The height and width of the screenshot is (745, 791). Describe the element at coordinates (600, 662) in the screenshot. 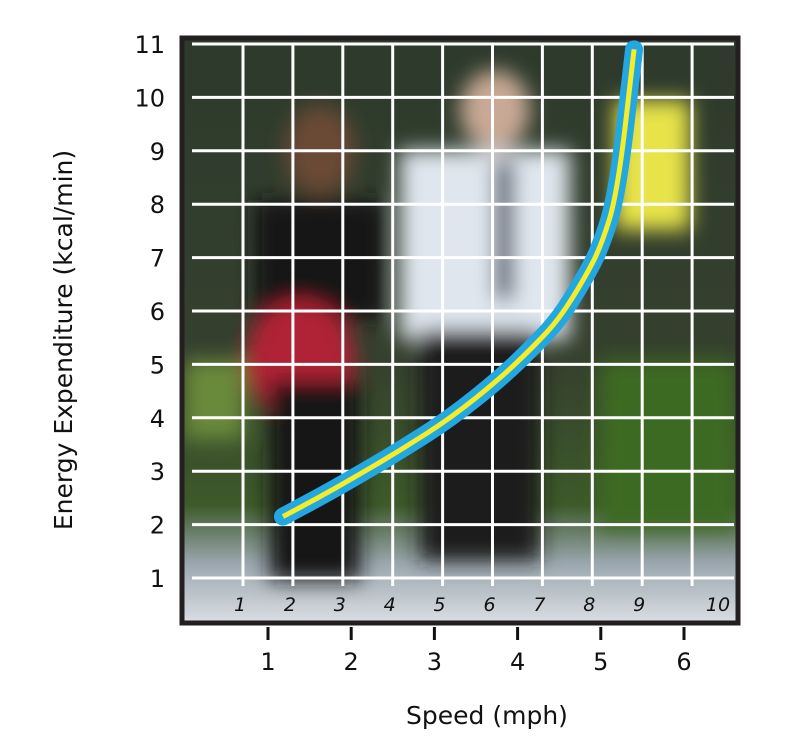

I see `x-tick-label: 5` at that location.